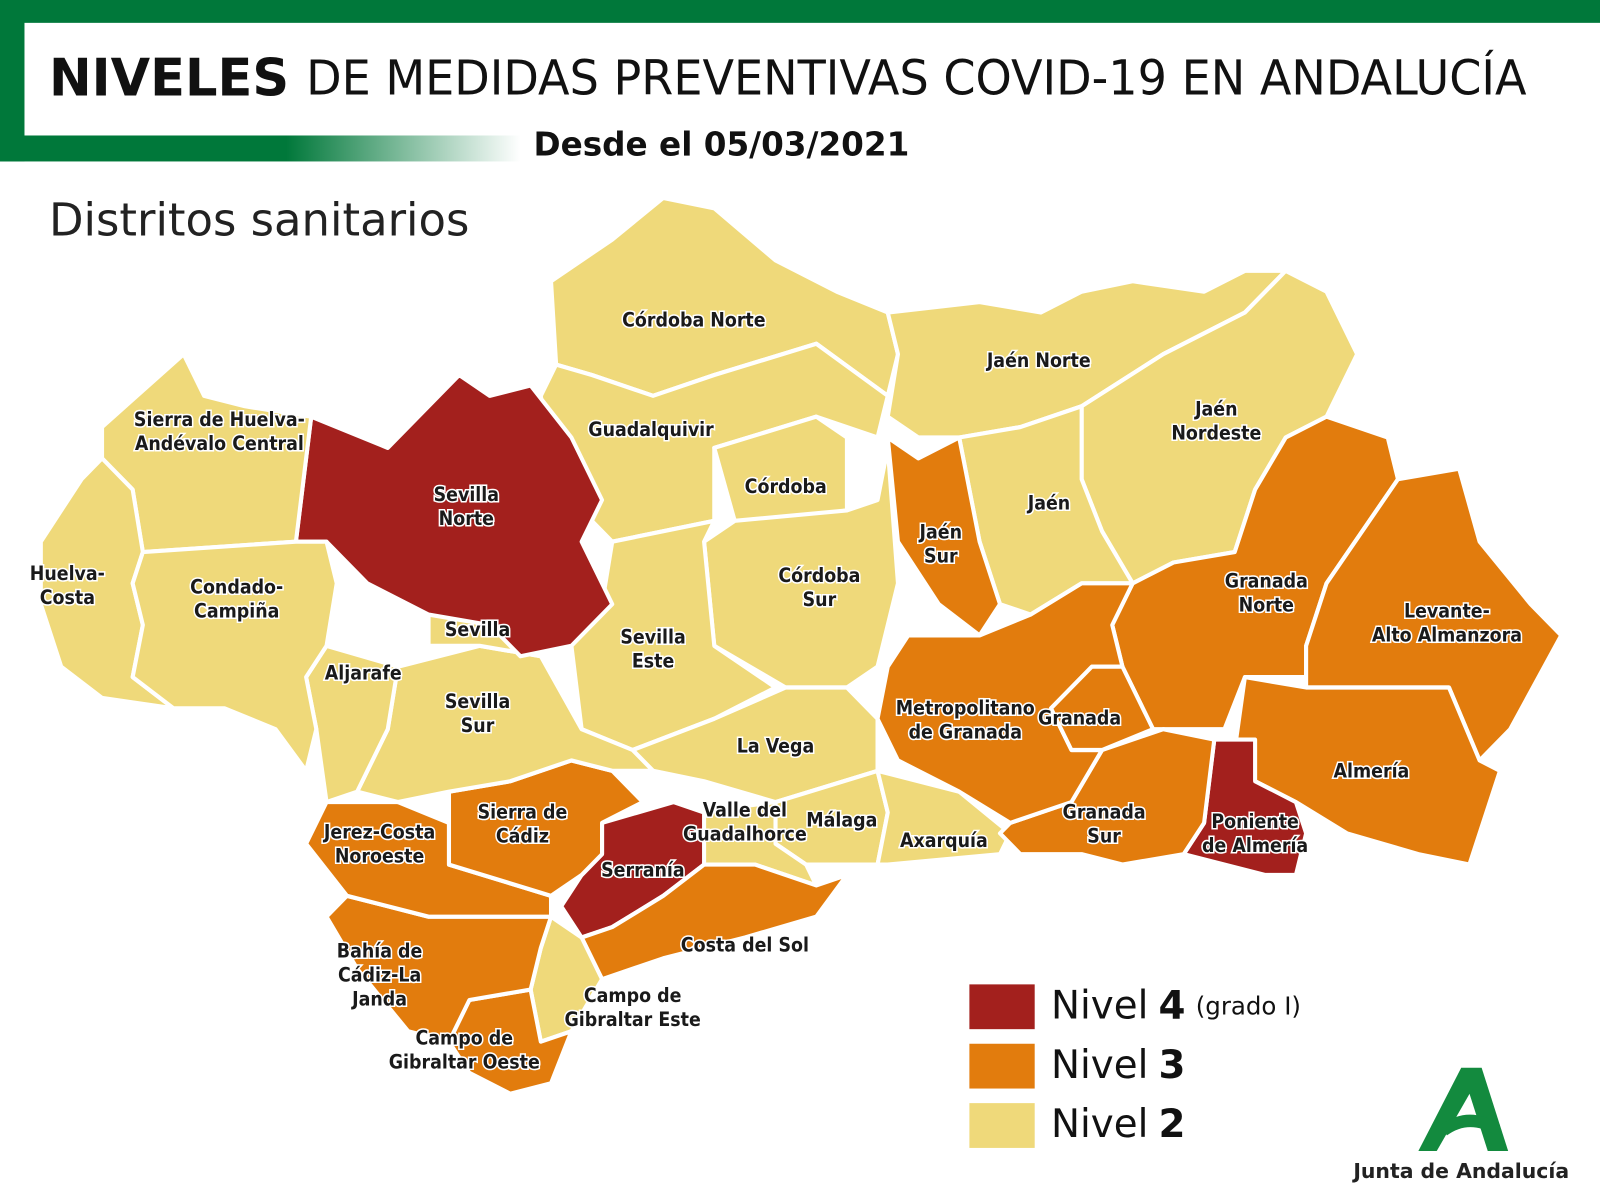 The height and width of the screenshot is (1204, 1600). What do you see at coordinates (965, 707) in the screenshot?
I see `region-label: Metropolitano` at bounding box center [965, 707].